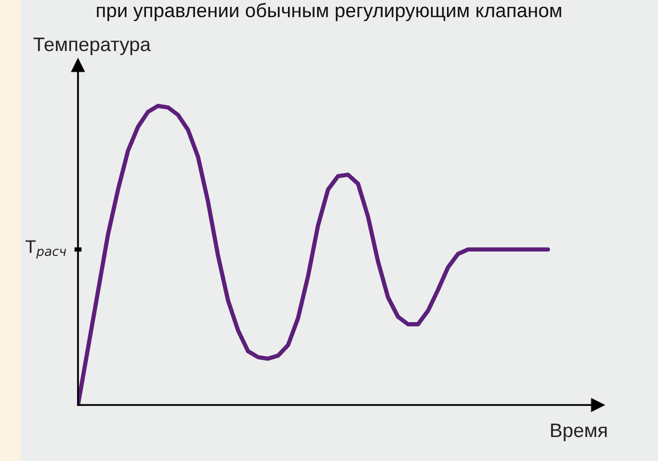 This screenshot has width=658, height=461. Describe the element at coordinates (46, 249) in the screenshot. I see `ref-line-label: T$_{расч}$` at that location.